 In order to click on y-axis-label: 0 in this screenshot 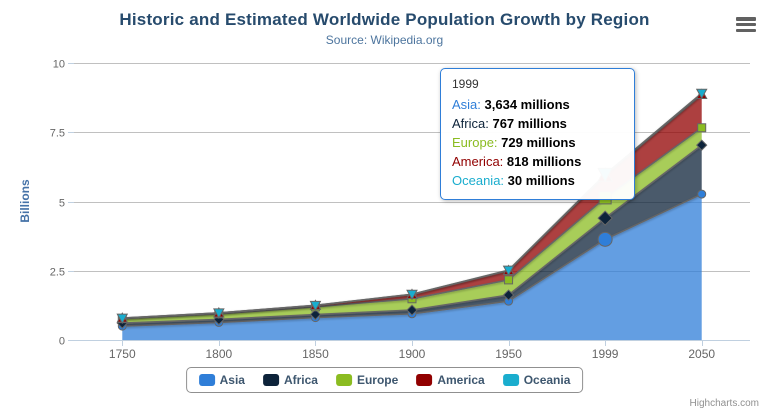, I will do `click(62, 342)`.